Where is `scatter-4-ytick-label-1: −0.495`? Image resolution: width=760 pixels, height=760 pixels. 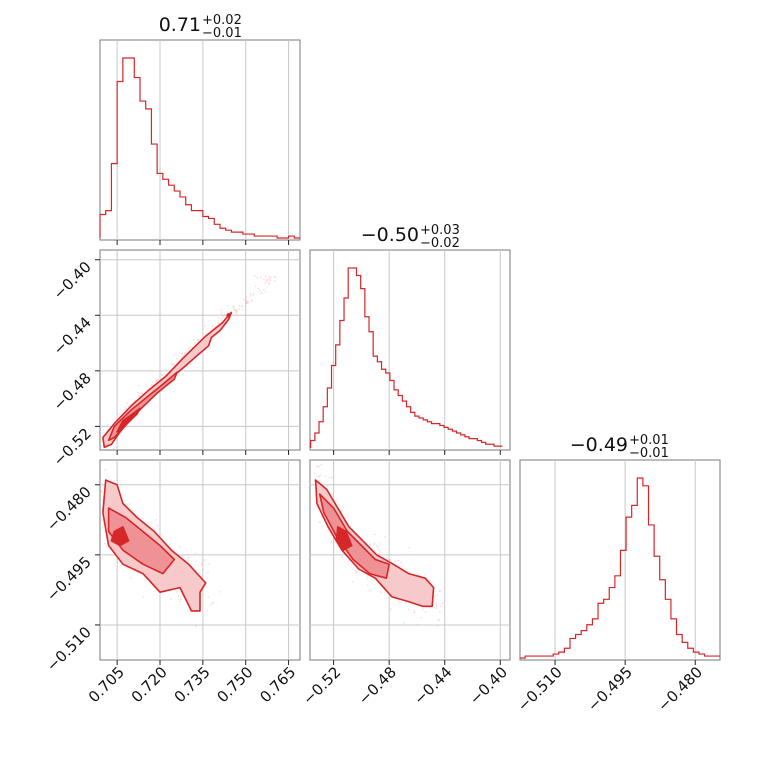
scatter-4-ytick-label-1: −0.495 is located at coordinates (69, 579).